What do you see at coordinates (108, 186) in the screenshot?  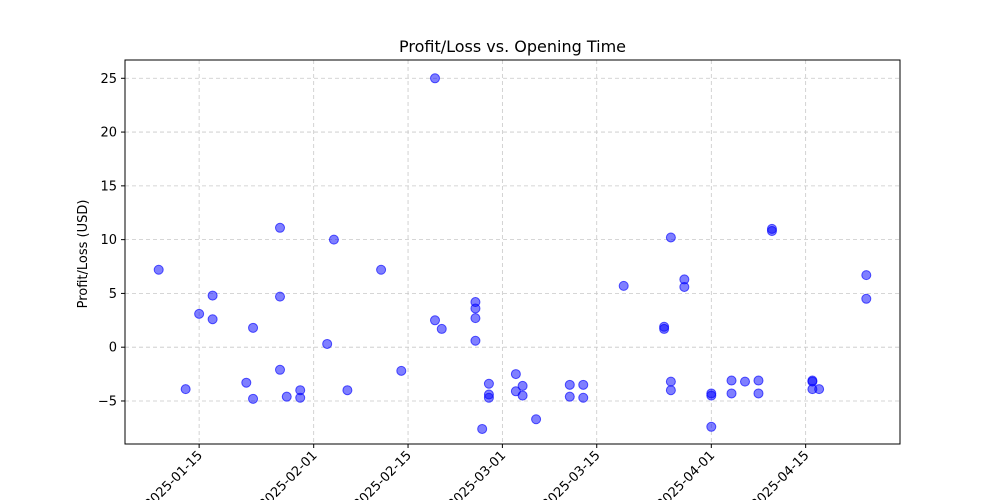 I see `y-tick-label: 15` at bounding box center [108, 186].